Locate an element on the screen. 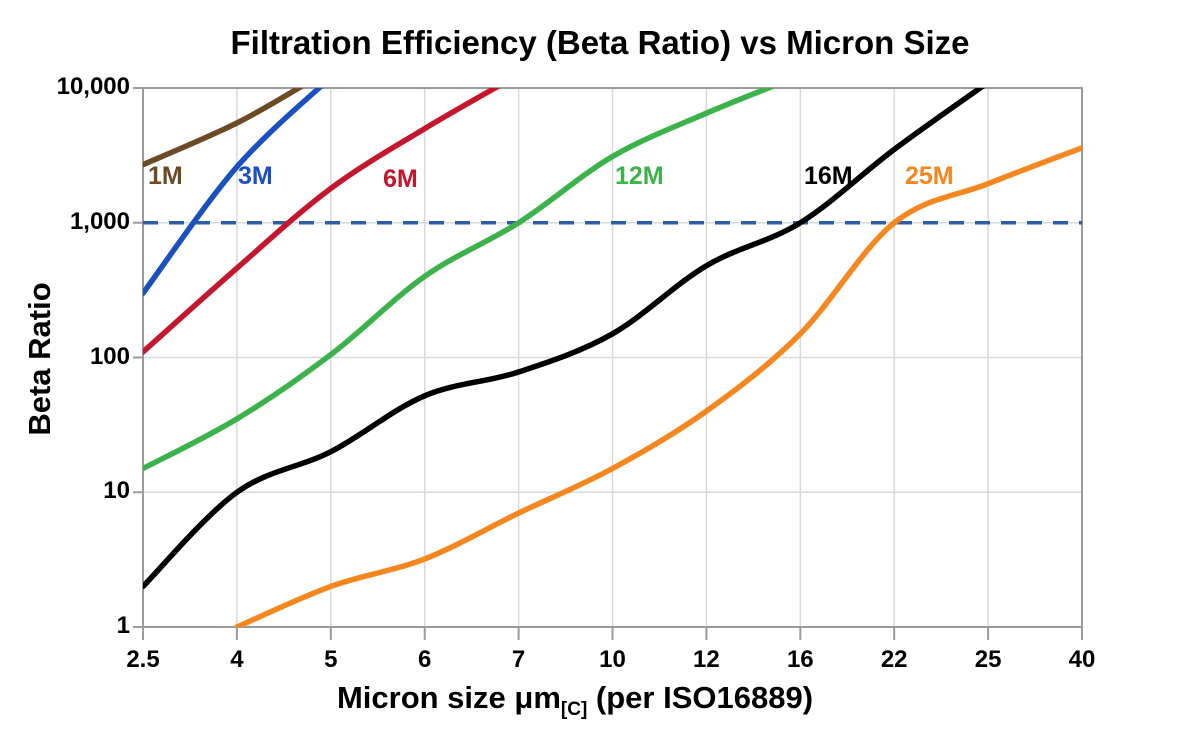 The height and width of the screenshot is (745, 1200). x-axis-title: Micron size μm[C] (per ISO16889) is located at coordinates (575, 700).